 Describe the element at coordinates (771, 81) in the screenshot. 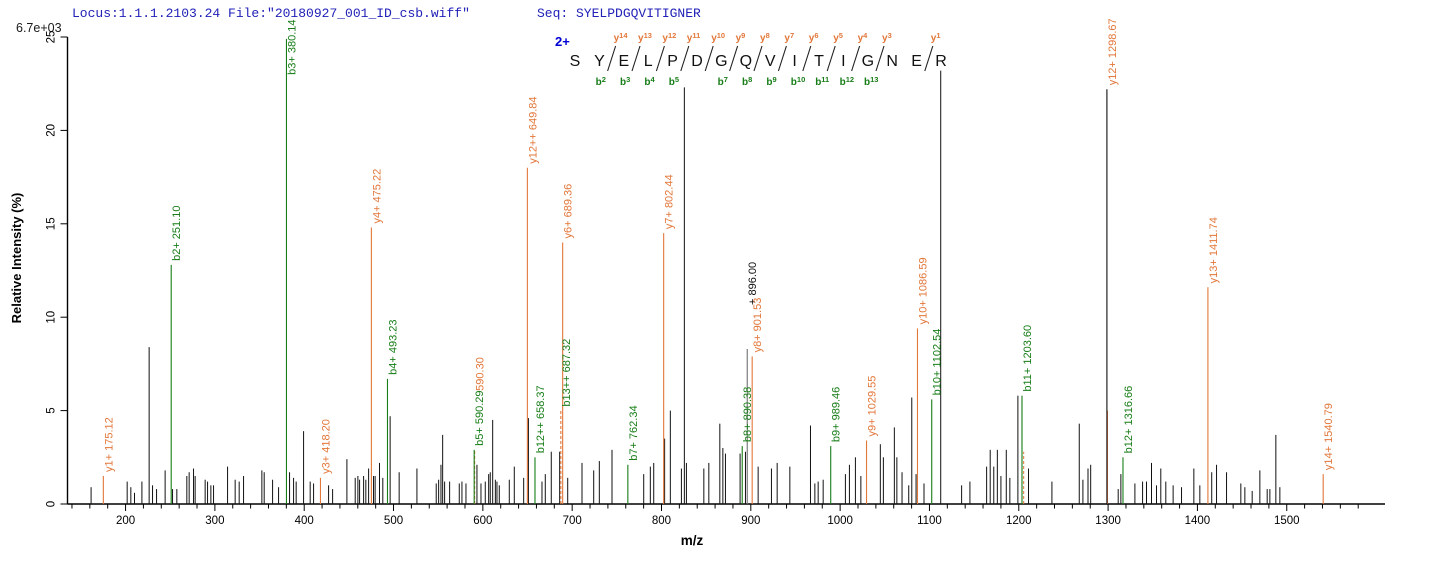

I see `b-ion-marker: b9` at that location.